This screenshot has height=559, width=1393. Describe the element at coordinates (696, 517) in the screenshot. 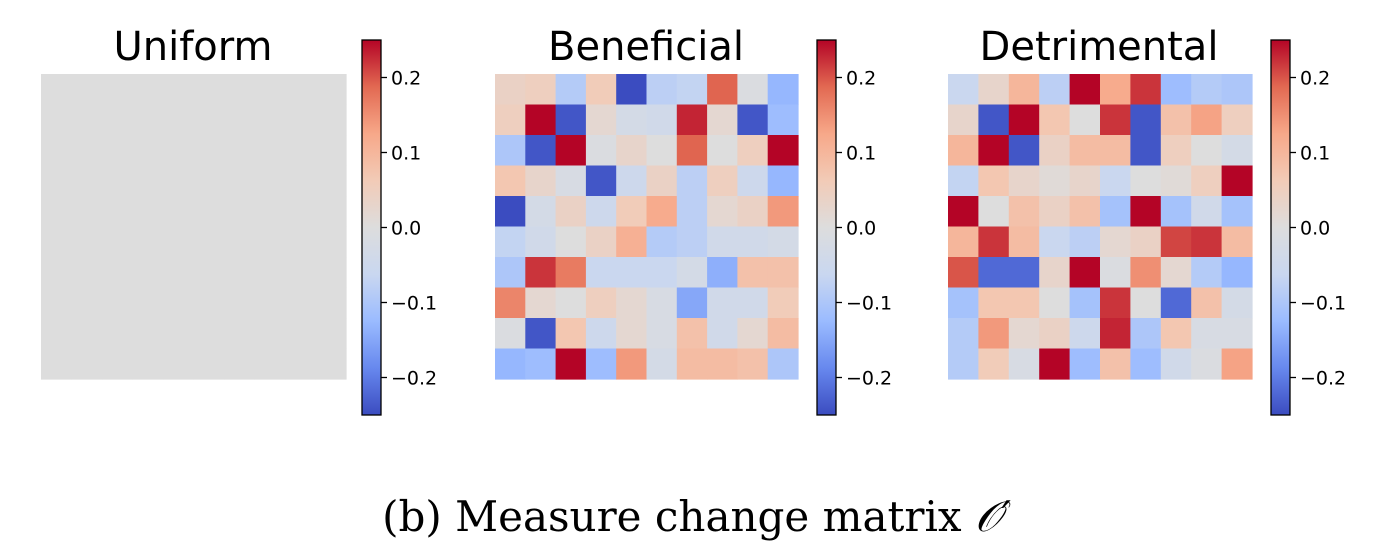

I see `figure-caption: (b) Measure change matrix 𝒪′` at that location.